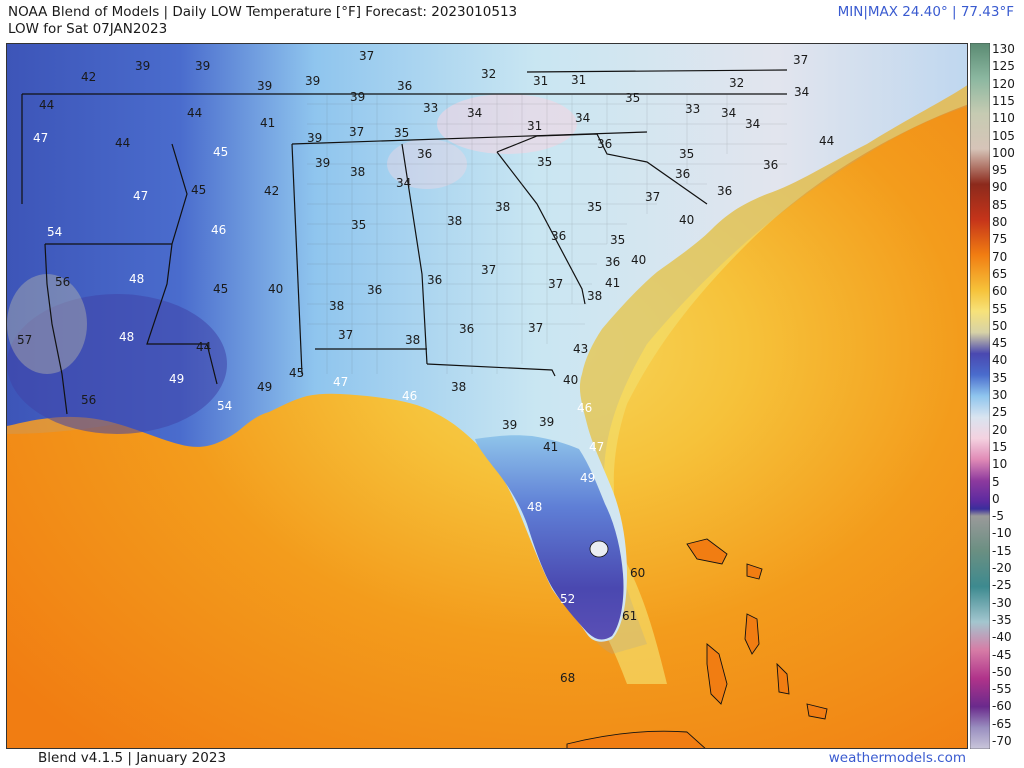 This screenshot has width=1024, height=768. What do you see at coordinates (491, 370) in the screenshot?
I see `state-border-ga-fl` at bounding box center [491, 370].